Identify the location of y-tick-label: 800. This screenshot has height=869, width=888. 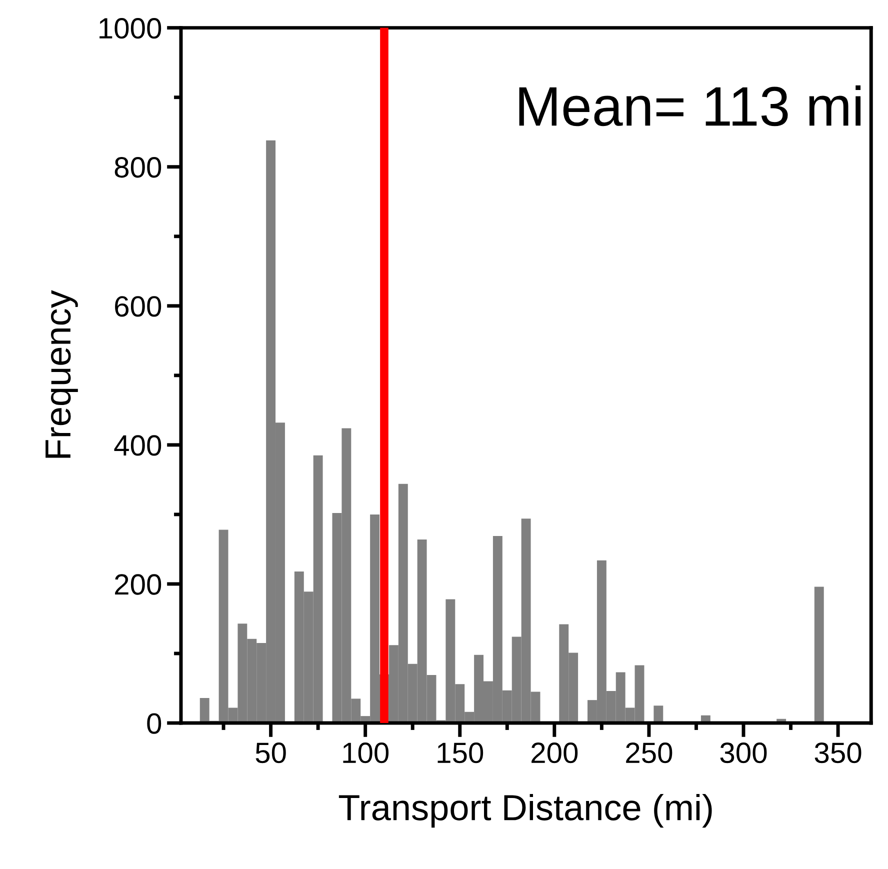
(138, 167).